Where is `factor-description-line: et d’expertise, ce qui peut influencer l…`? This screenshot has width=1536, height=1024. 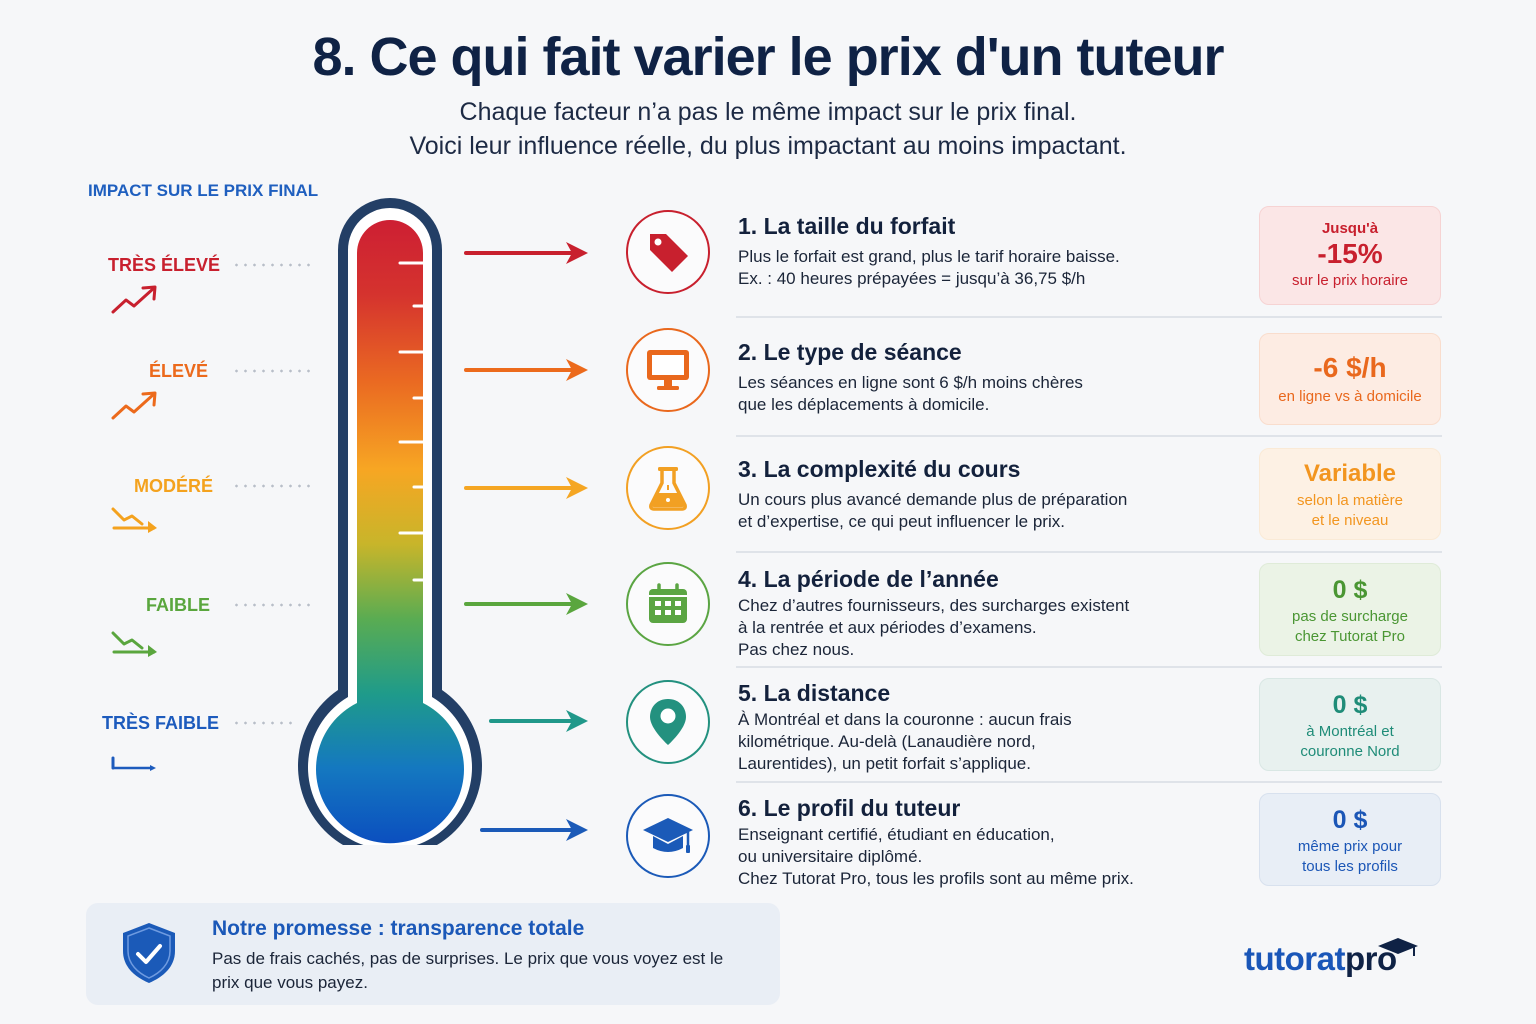
factor-description-line: et d’expertise, ce qui peut influencer l… is located at coordinates (901, 521).